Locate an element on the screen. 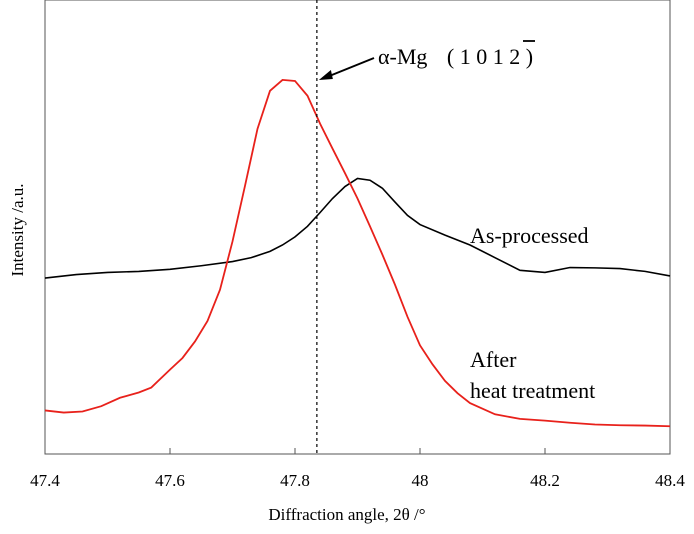 The height and width of the screenshot is (534, 694). x-tick-label: 47.8 is located at coordinates (295, 480).